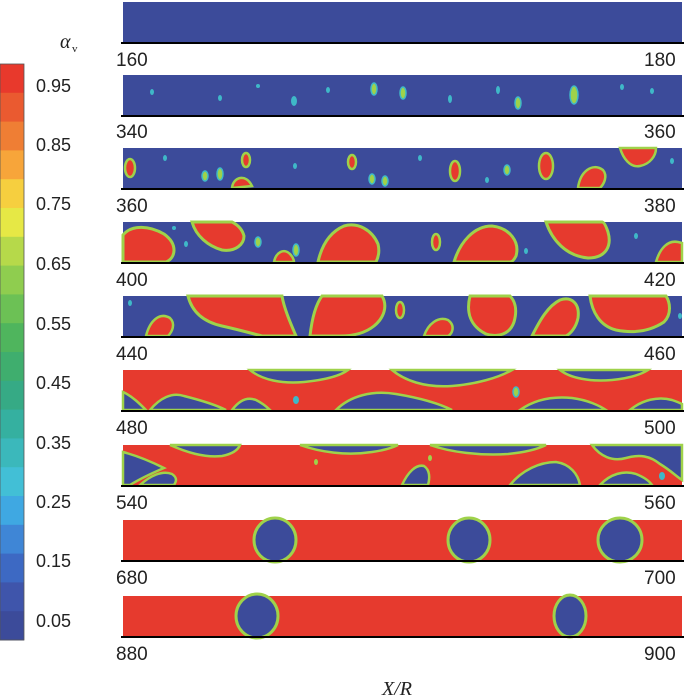 The width and height of the screenshot is (700, 700). I want to click on colorbar-label: 0.75, so click(53, 204).